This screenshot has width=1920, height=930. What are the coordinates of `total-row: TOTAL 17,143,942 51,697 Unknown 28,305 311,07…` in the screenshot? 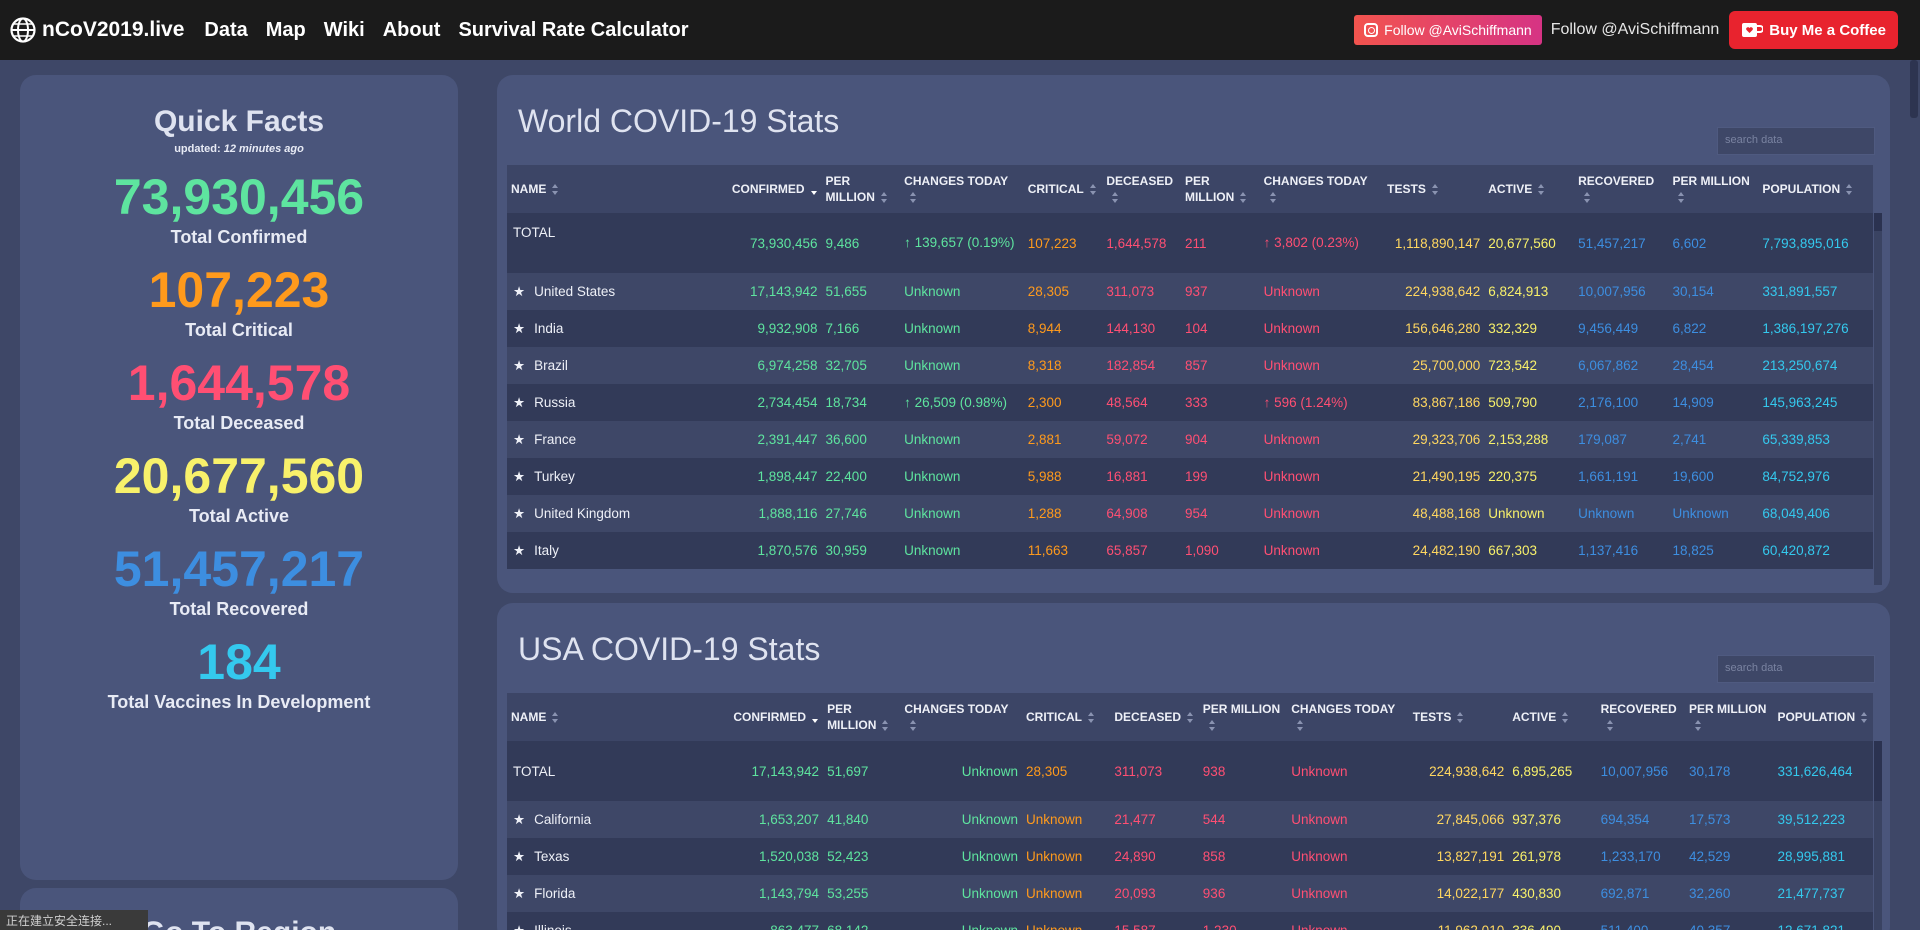 It's located at (1190, 771).